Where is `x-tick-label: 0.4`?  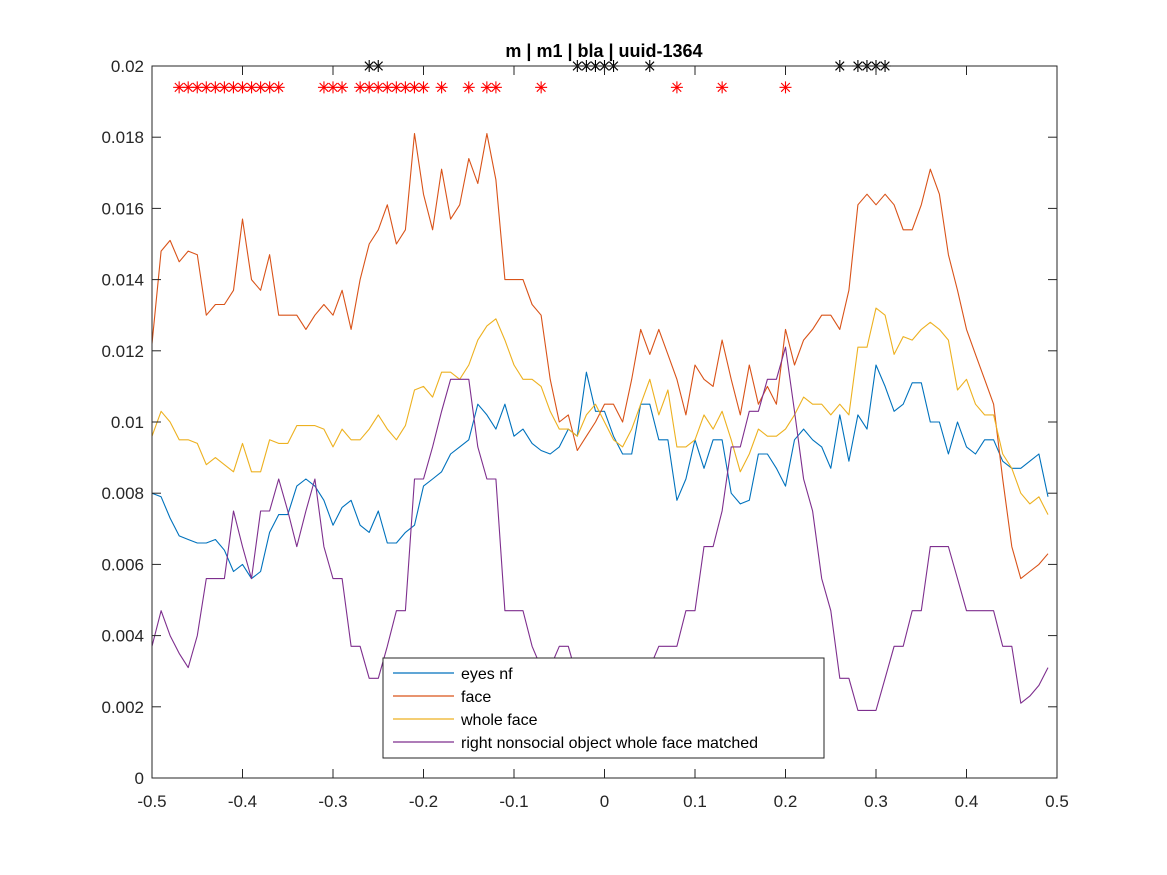 x-tick-label: 0.4 is located at coordinates (967, 801).